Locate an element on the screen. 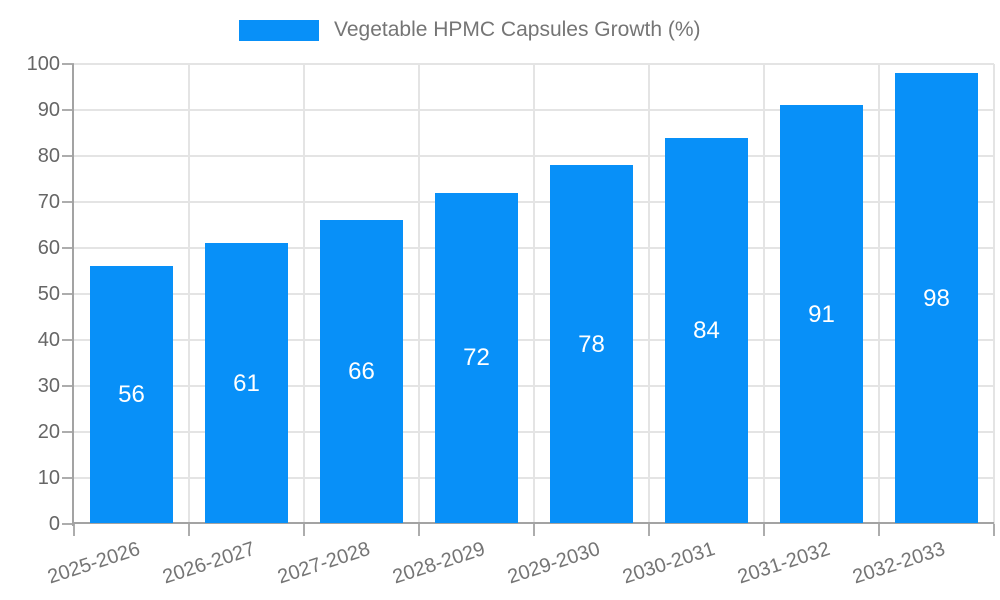  x-axis-tick-label: 2030-2031 is located at coordinates (668, 563).